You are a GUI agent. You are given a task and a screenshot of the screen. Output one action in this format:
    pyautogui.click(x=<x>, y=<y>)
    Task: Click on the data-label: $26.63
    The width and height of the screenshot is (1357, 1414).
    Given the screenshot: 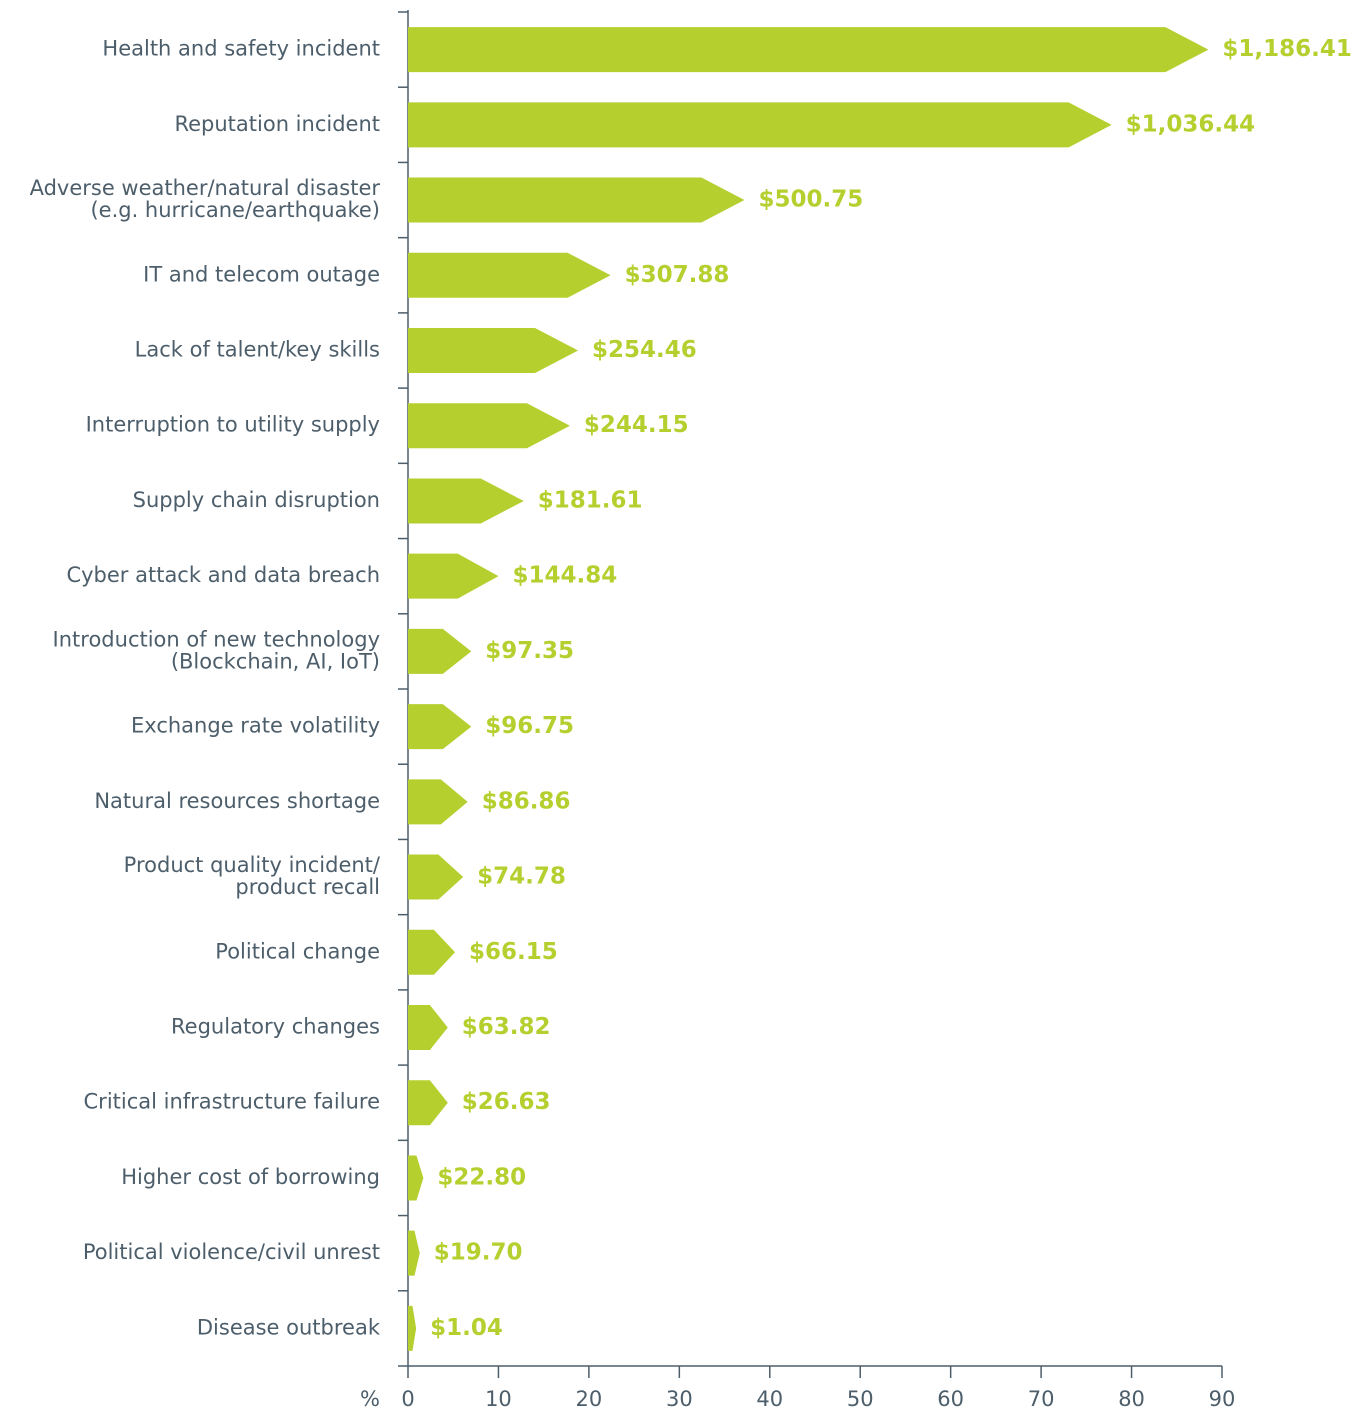 What is the action you would take?
    pyautogui.click(x=506, y=1102)
    